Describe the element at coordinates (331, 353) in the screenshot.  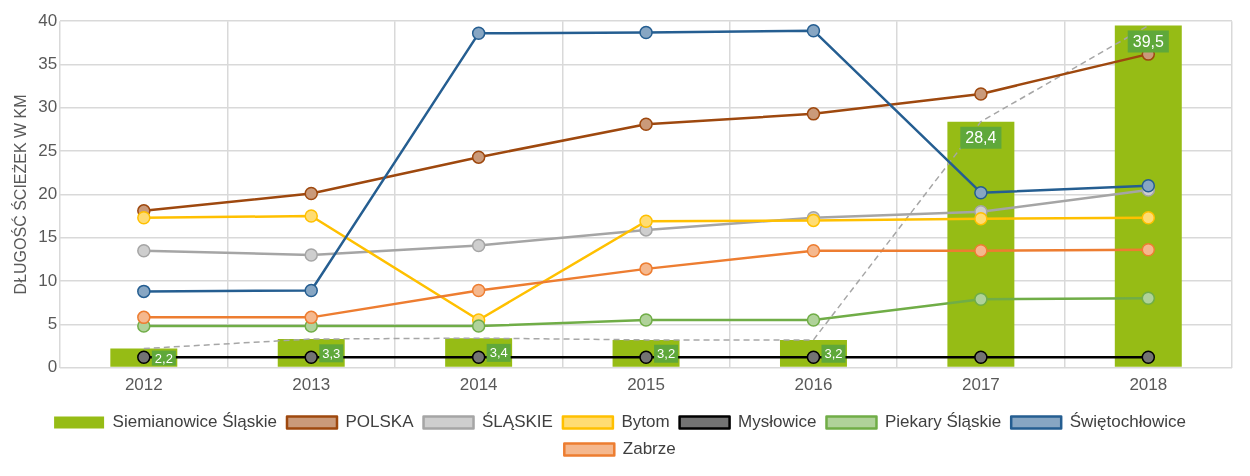
I see `data-label: 3,3` at that location.